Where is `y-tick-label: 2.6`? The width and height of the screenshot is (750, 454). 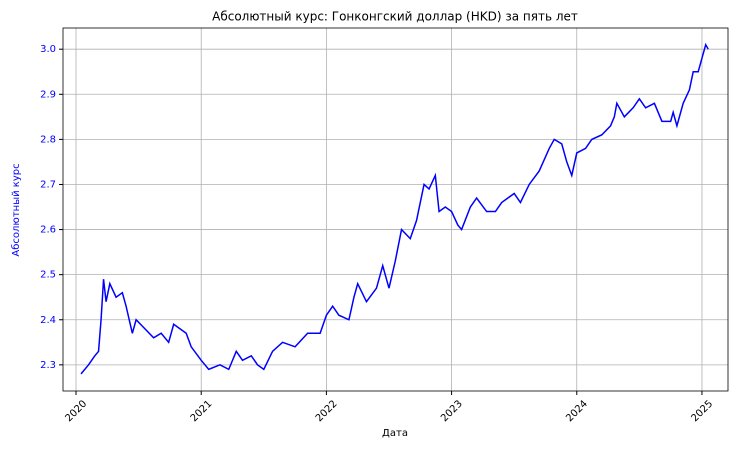
y-tick-label: 2.6 is located at coordinates (48, 230).